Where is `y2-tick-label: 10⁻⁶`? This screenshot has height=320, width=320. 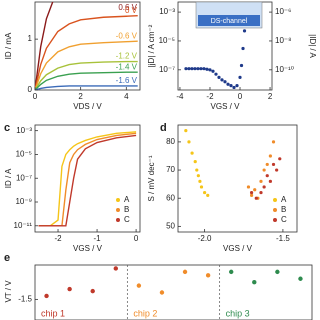
y2-tick-label: 10⁻⁶ is located at coordinates (283, 11).